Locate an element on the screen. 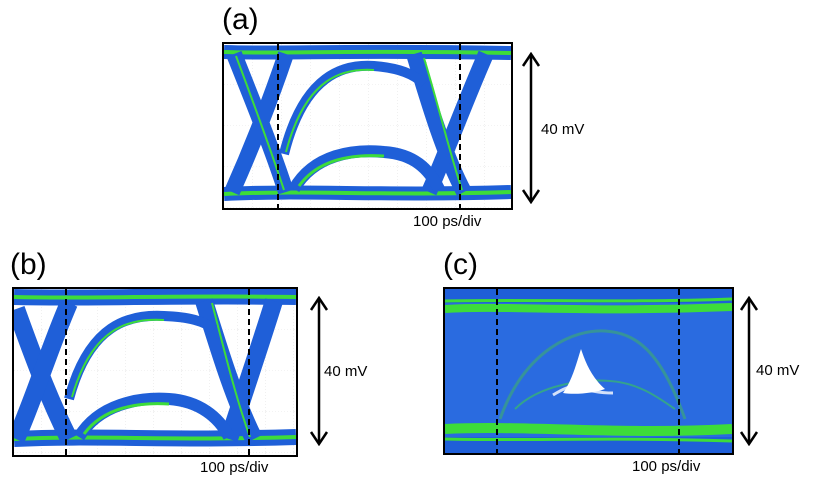 This screenshot has height=478, width=813. horizontal-scale-label-c: 100 ps/div is located at coordinates (666, 466).